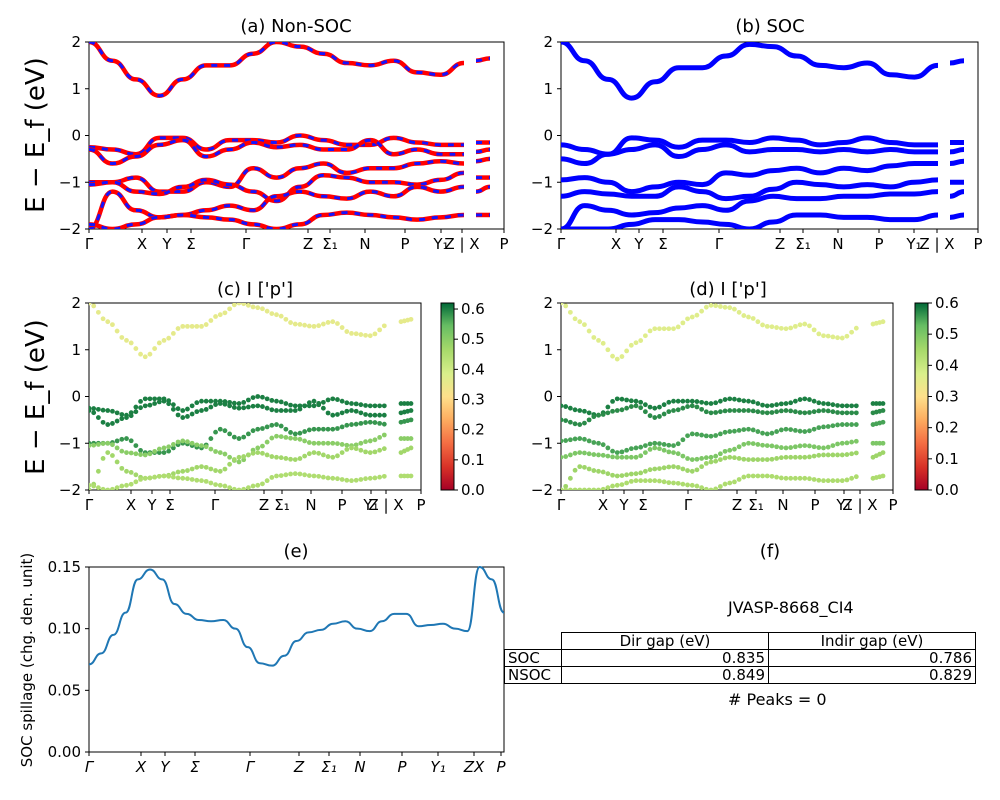 The width and height of the screenshot is (1000, 800). I want to click on gap-table-row-label: NSOC, so click(533, 675).